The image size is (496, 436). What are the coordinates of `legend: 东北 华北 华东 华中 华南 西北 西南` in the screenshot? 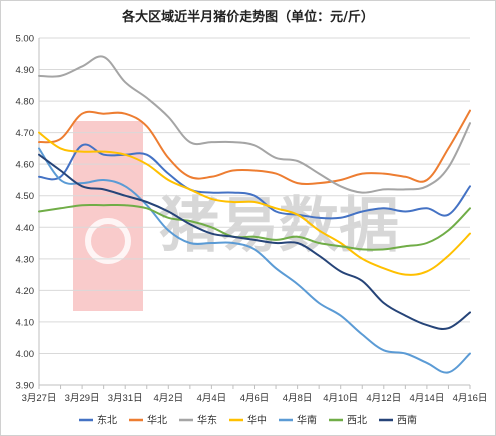 It's located at (248, 420).